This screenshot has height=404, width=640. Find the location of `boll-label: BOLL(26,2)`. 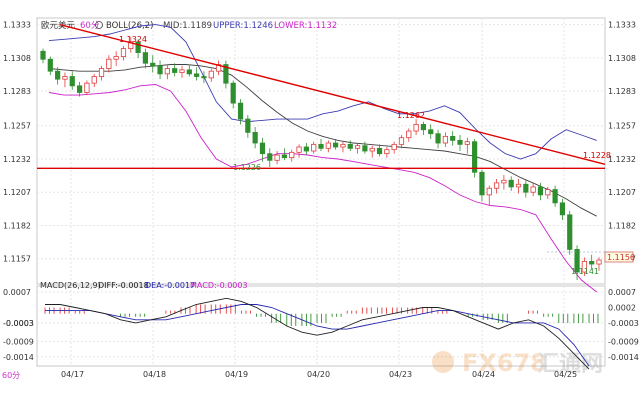

boll-label: BOLL(26,2) is located at coordinates (129, 26).